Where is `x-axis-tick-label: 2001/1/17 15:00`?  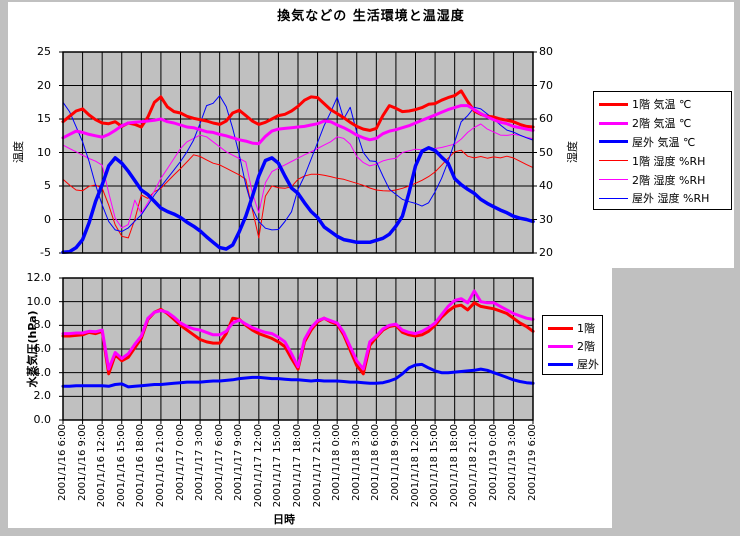
x-axis-tick-label: 2001/1/17 15:00 is located at coordinates (278, 466).